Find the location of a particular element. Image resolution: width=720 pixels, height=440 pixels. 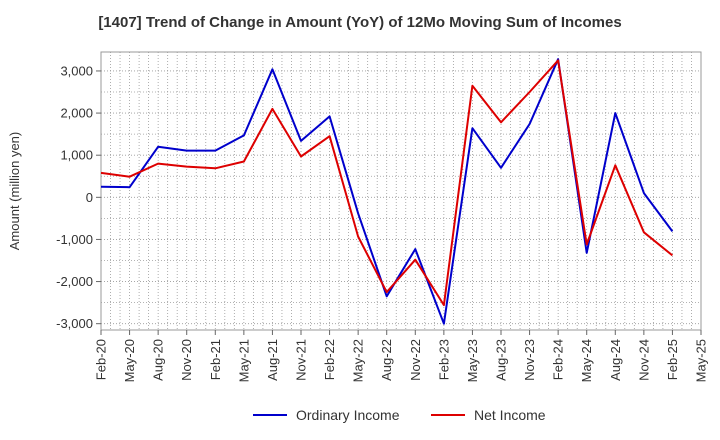

x-tick-label: Nov-24 is located at coordinates (643, 360).